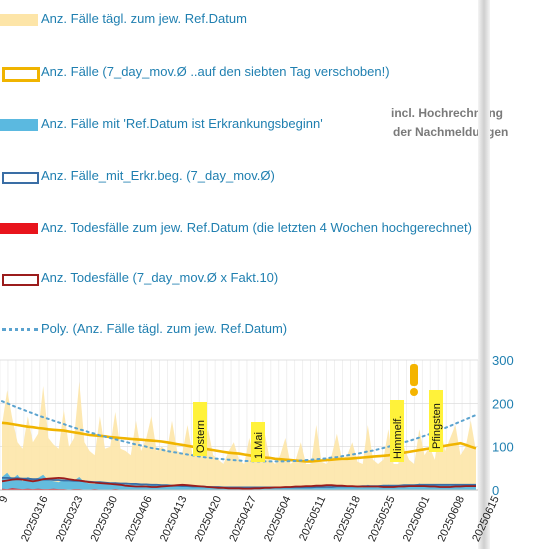 The image size is (533, 549). What do you see at coordinates (259, 445) in the screenshot?
I see `annotation-label: 1.Mai` at bounding box center [259, 445].